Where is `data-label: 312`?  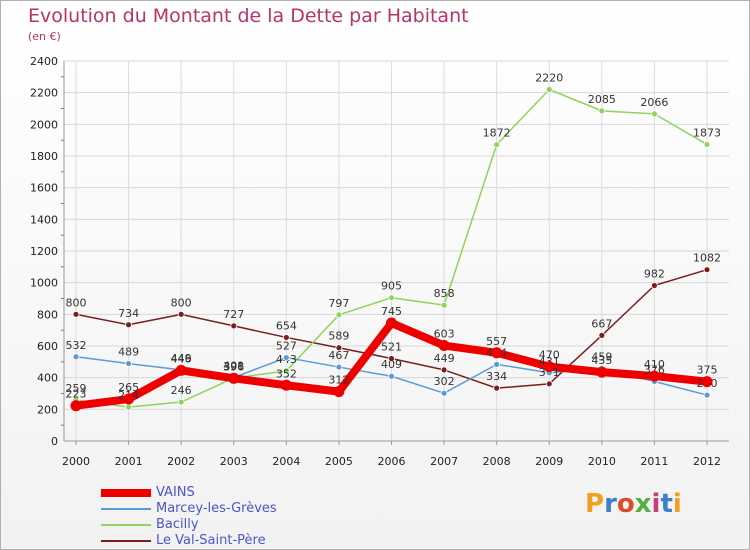
data-label: 312 is located at coordinates (338, 380).